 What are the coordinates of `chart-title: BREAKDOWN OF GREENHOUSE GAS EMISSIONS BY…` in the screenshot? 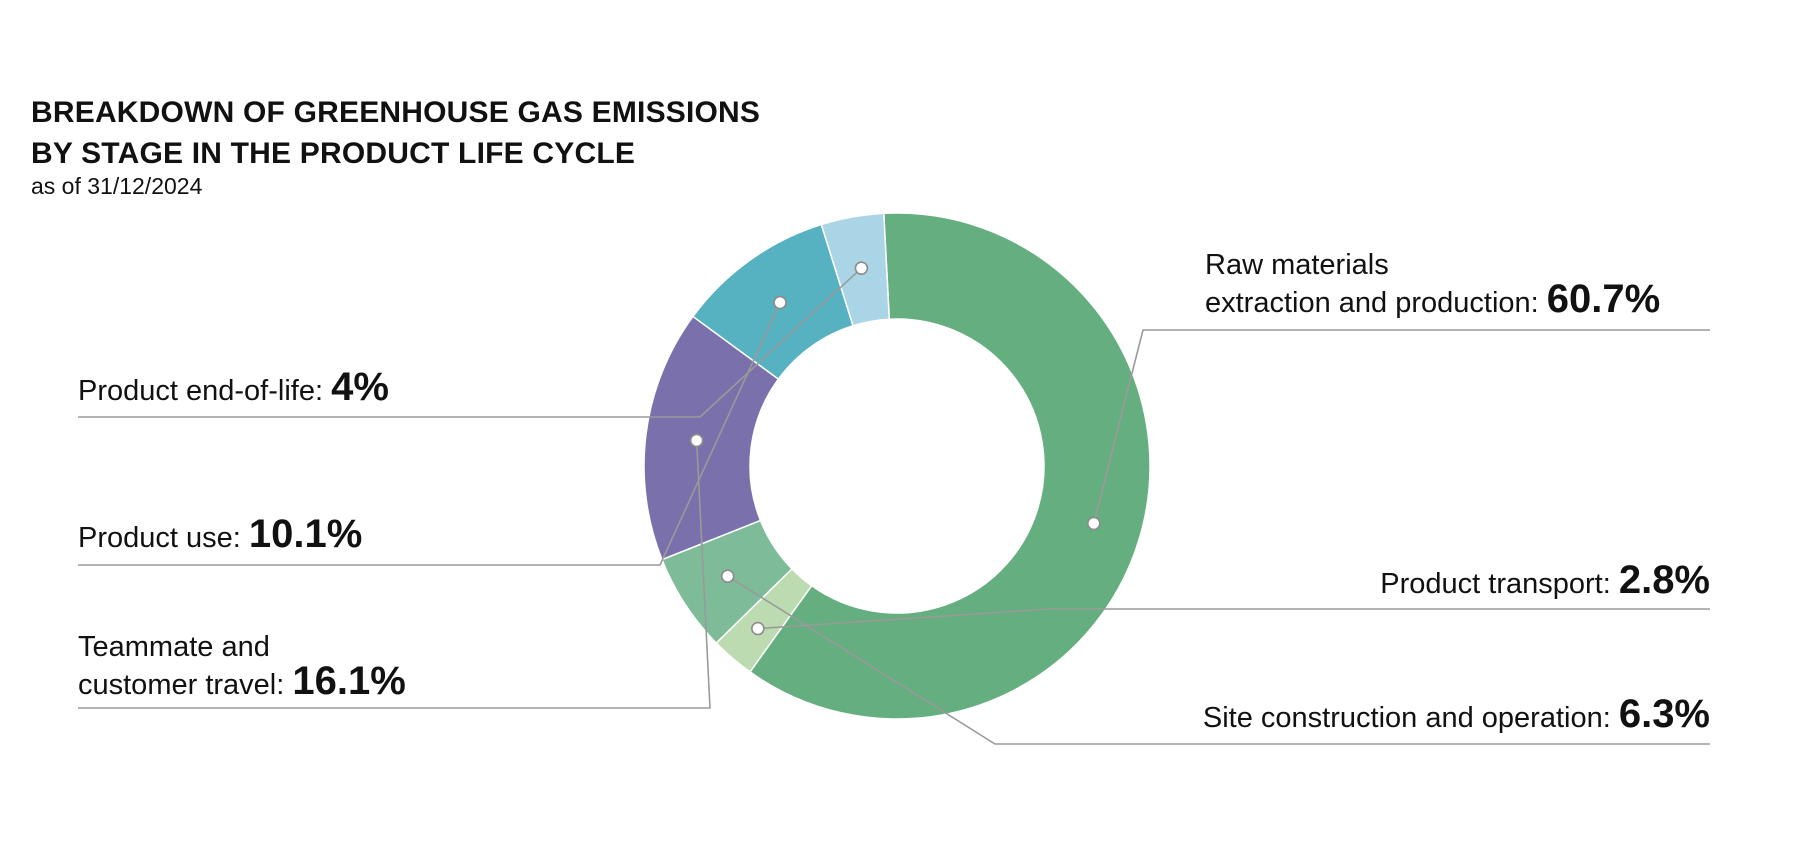 It's located at (395, 133).